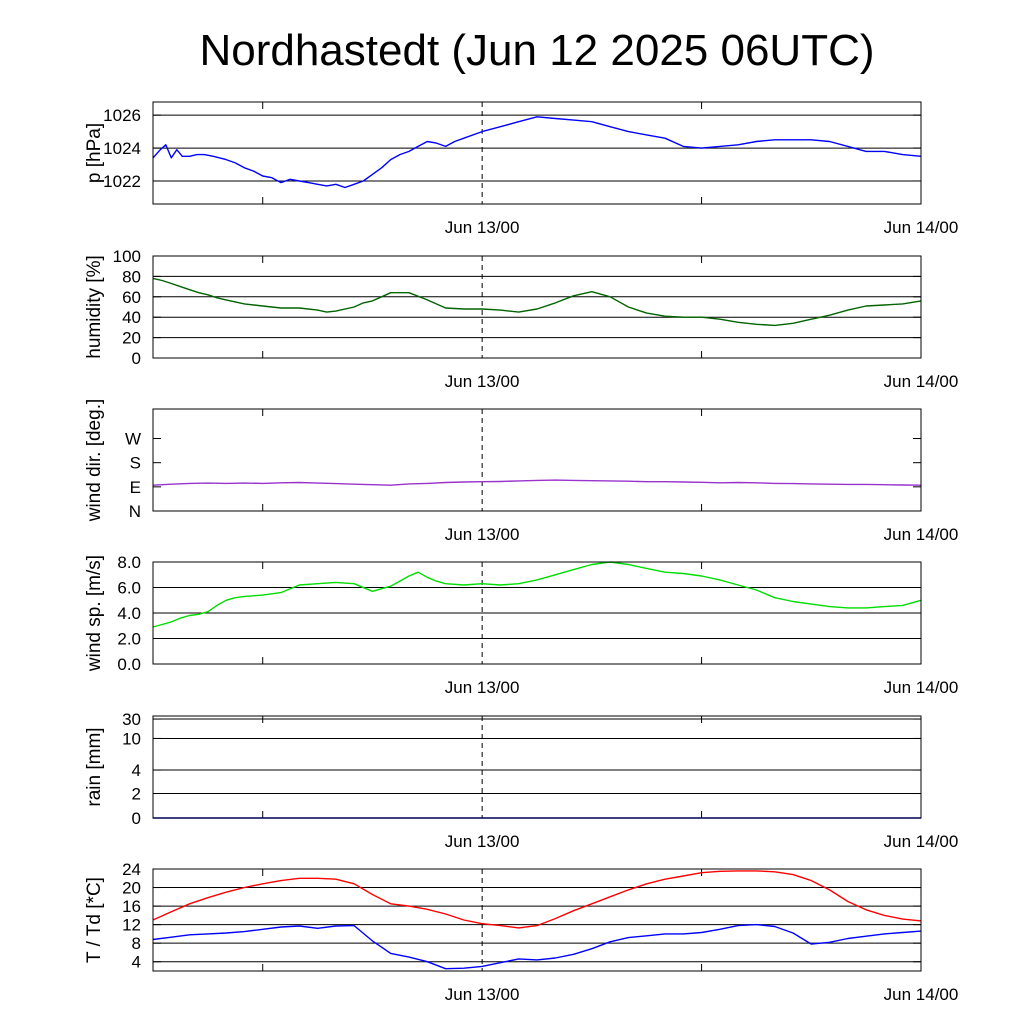  I want to click on temperature-ytick-label: 16, so click(131, 906).